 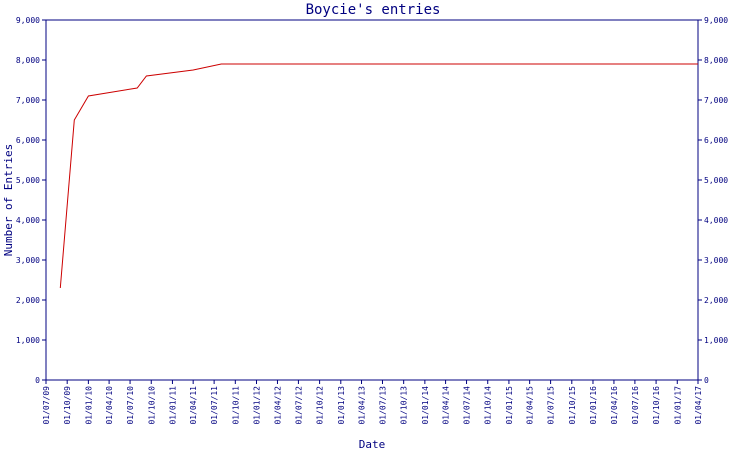 I want to click on x-tick-label: 01/10/12, so click(x=320, y=405).